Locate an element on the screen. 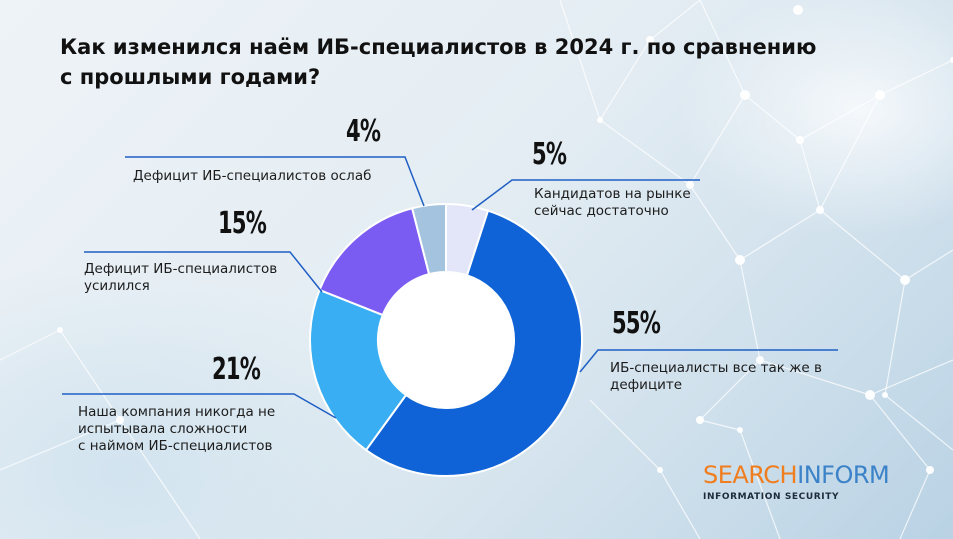 Image resolution: width=953 pixels, height=539 pixels. logo-part-inform: INFORM is located at coordinates (843, 475).